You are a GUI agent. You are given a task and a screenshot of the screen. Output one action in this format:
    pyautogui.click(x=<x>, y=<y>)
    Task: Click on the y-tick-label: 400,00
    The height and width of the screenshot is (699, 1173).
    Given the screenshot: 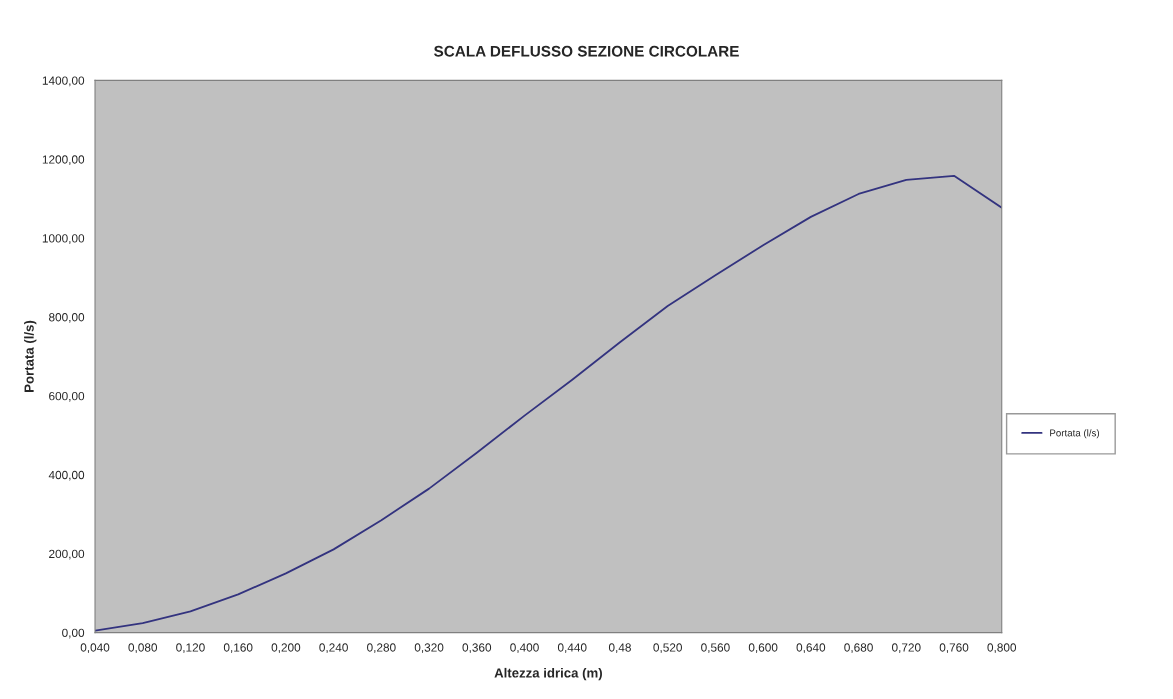 What is the action you would take?
    pyautogui.click(x=66, y=475)
    